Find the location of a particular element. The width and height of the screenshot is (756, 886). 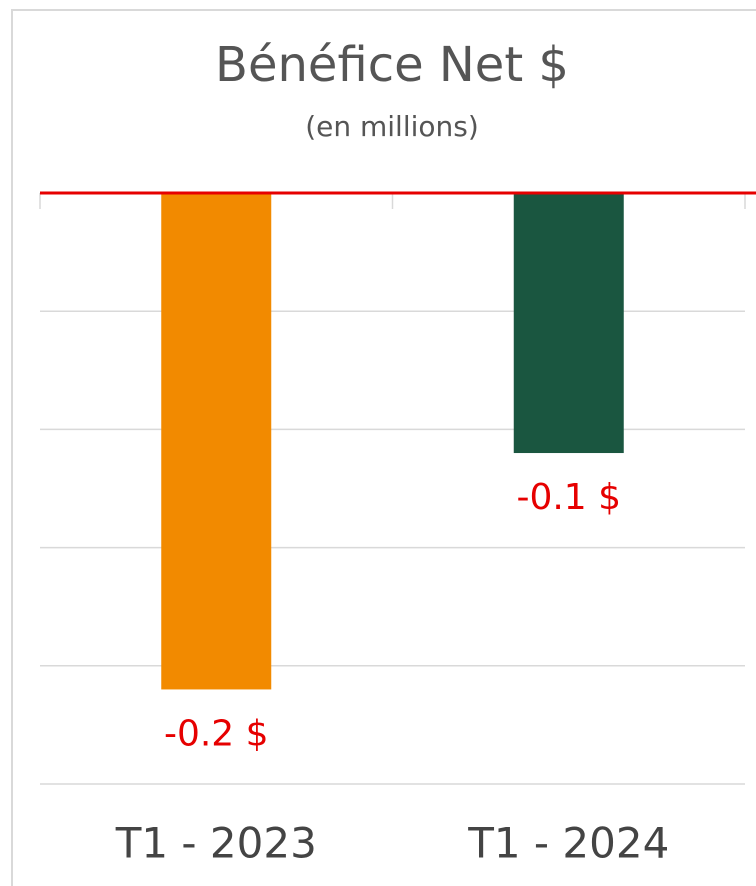

data-label: -0.2 $ is located at coordinates (216, 733).